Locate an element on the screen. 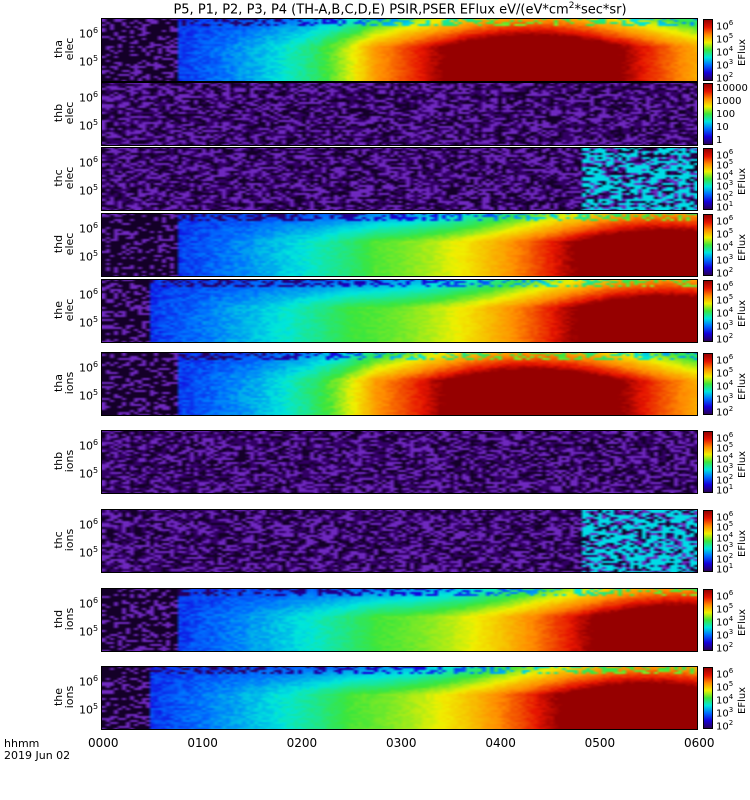 Image resolution: width=750 pixels, height=800 pixels. spectrogram-thd-ions is located at coordinates (400, 620).